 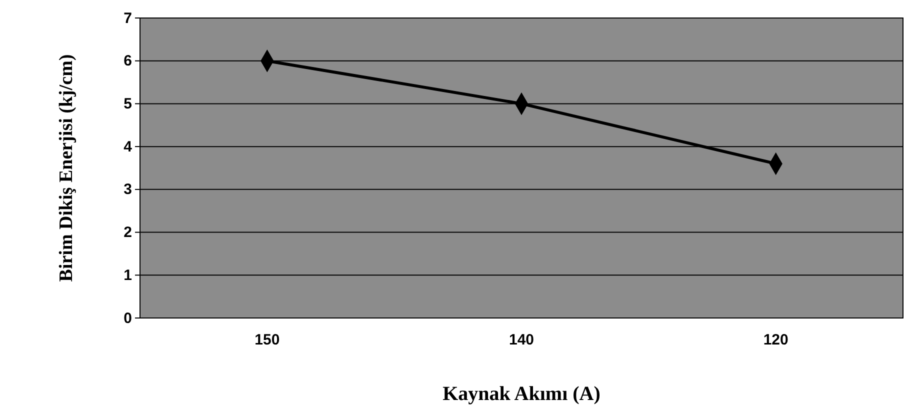 What do you see at coordinates (128, 318) in the screenshot?
I see `y-tick-label: 0` at bounding box center [128, 318].